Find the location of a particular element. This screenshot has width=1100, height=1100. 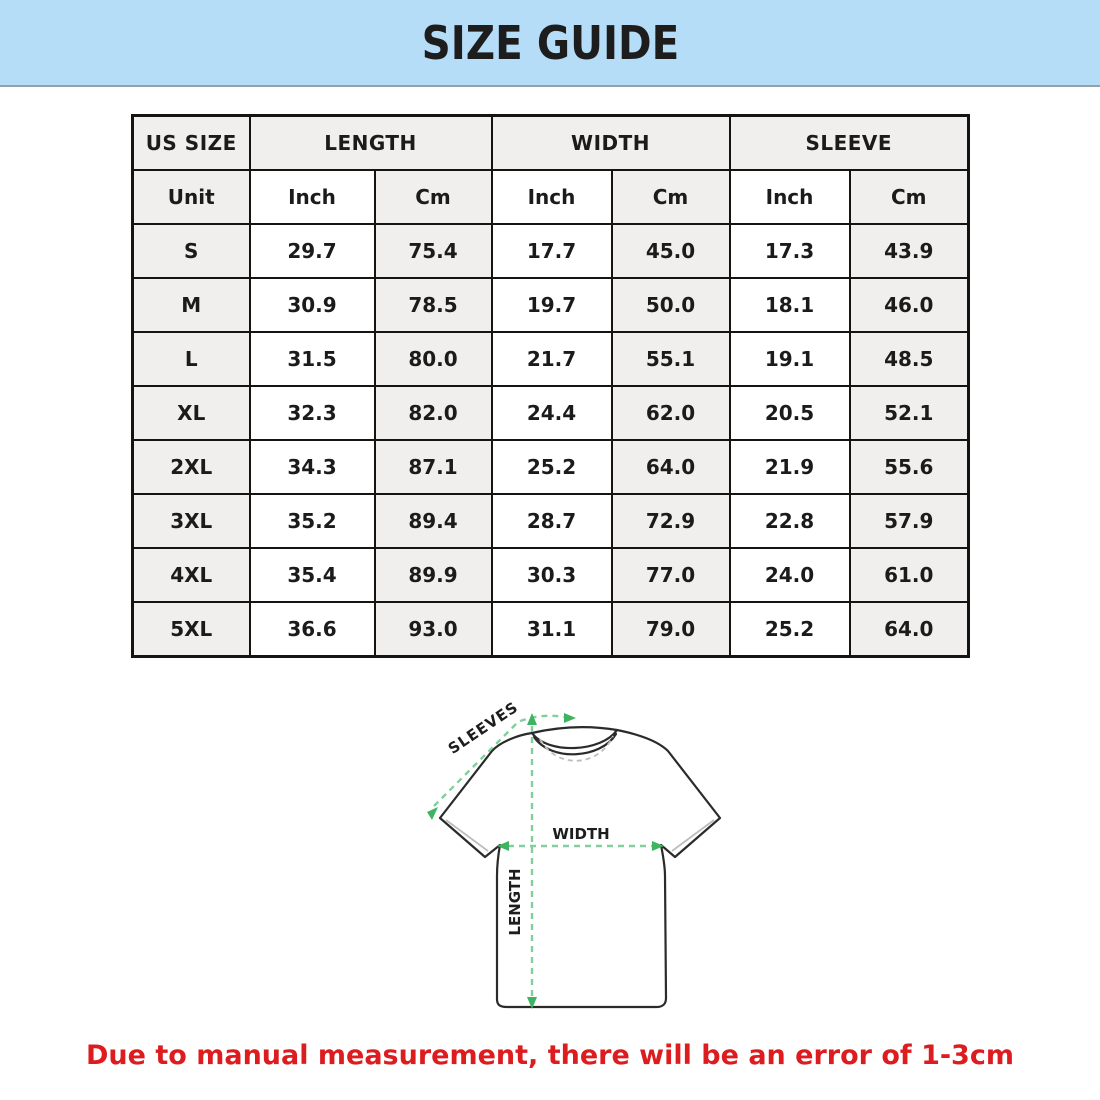

value-cell: 31.1 is located at coordinates (551, 629).